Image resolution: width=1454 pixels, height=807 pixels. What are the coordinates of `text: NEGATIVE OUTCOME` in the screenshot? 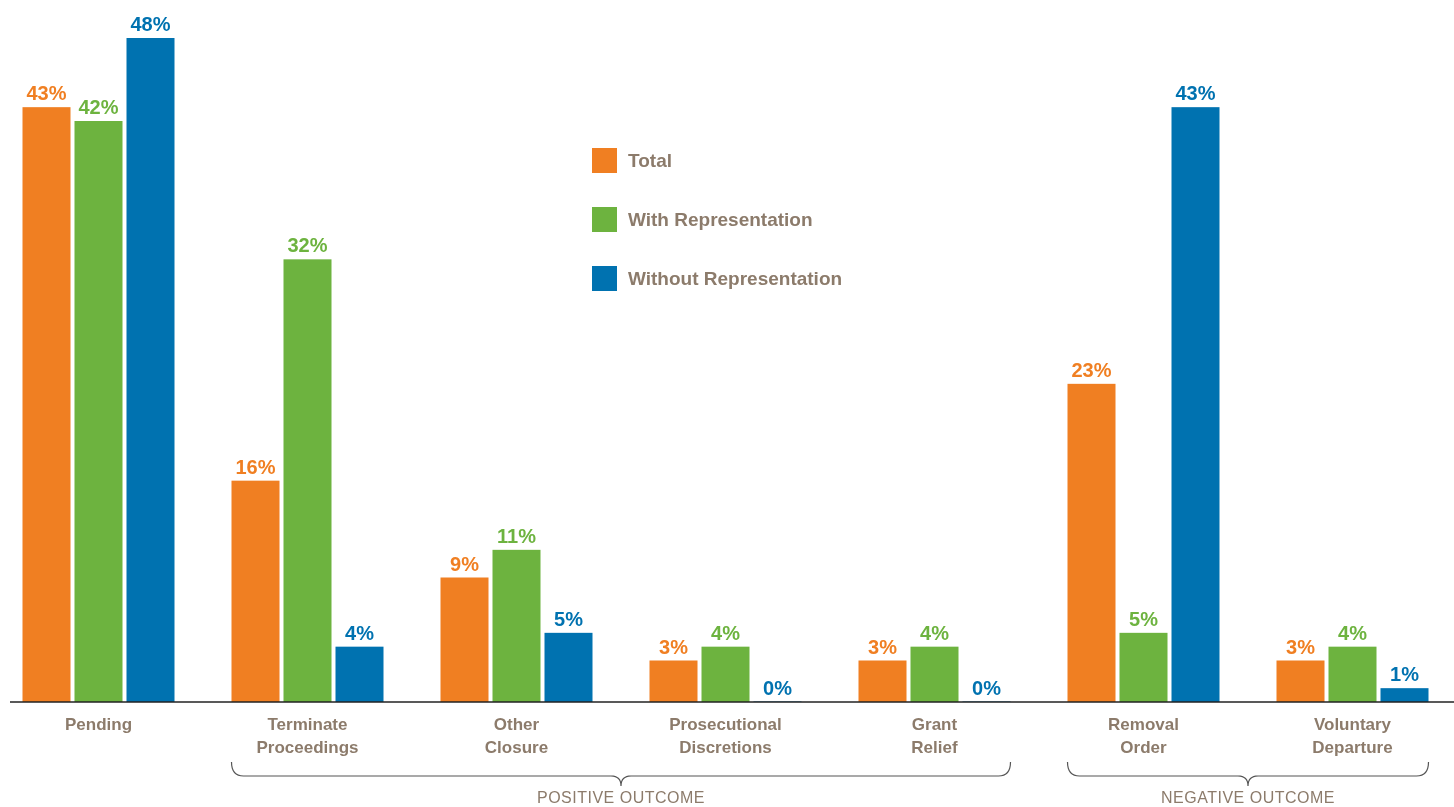 It's located at (1248, 797).